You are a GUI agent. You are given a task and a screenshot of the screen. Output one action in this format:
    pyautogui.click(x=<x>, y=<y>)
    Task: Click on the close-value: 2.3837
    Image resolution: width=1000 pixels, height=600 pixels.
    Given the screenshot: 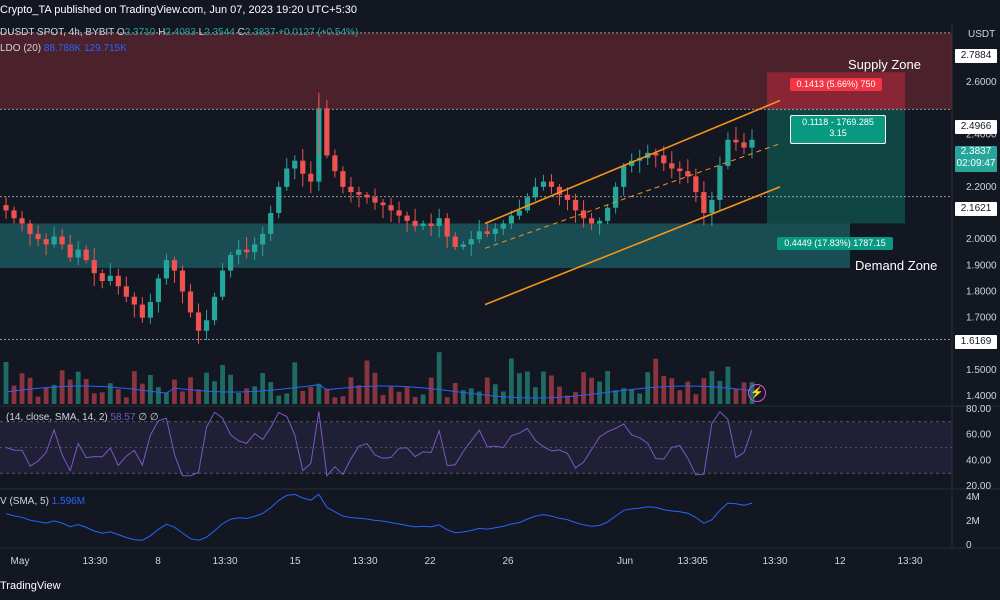 What is the action you would take?
    pyautogui.click(x=260, y=32)
    